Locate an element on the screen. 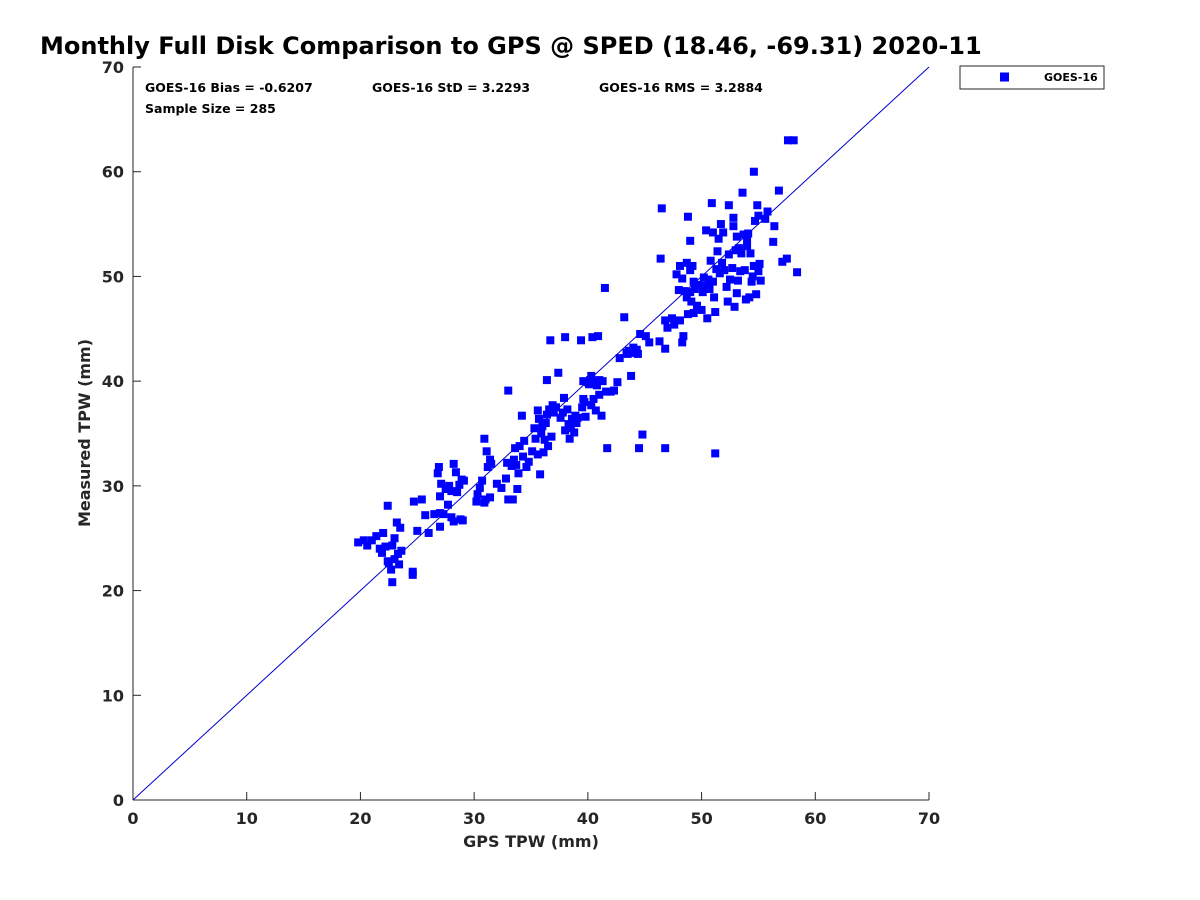 This screenshot has width=1200, height=900. stat-bias: GOES-16 Bias = -0.6207 is located at coordinates (229, 87).